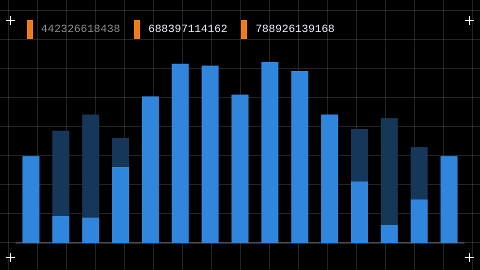  Describe the element at coordinates (188, 30) in the screenshot. I see `text: 688397114162` at that location.